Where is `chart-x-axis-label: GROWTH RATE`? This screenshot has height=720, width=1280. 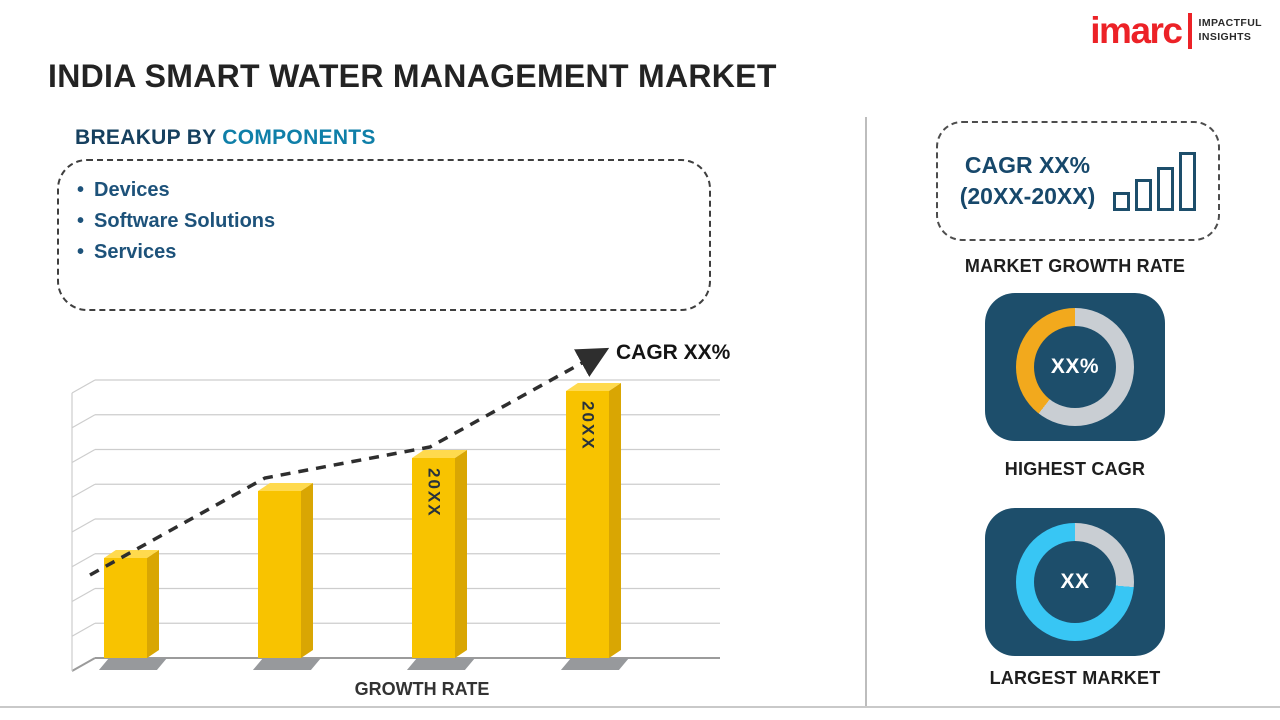
chart-x-axis-label: GROWTH RATE is located at coordinates (422, 689).